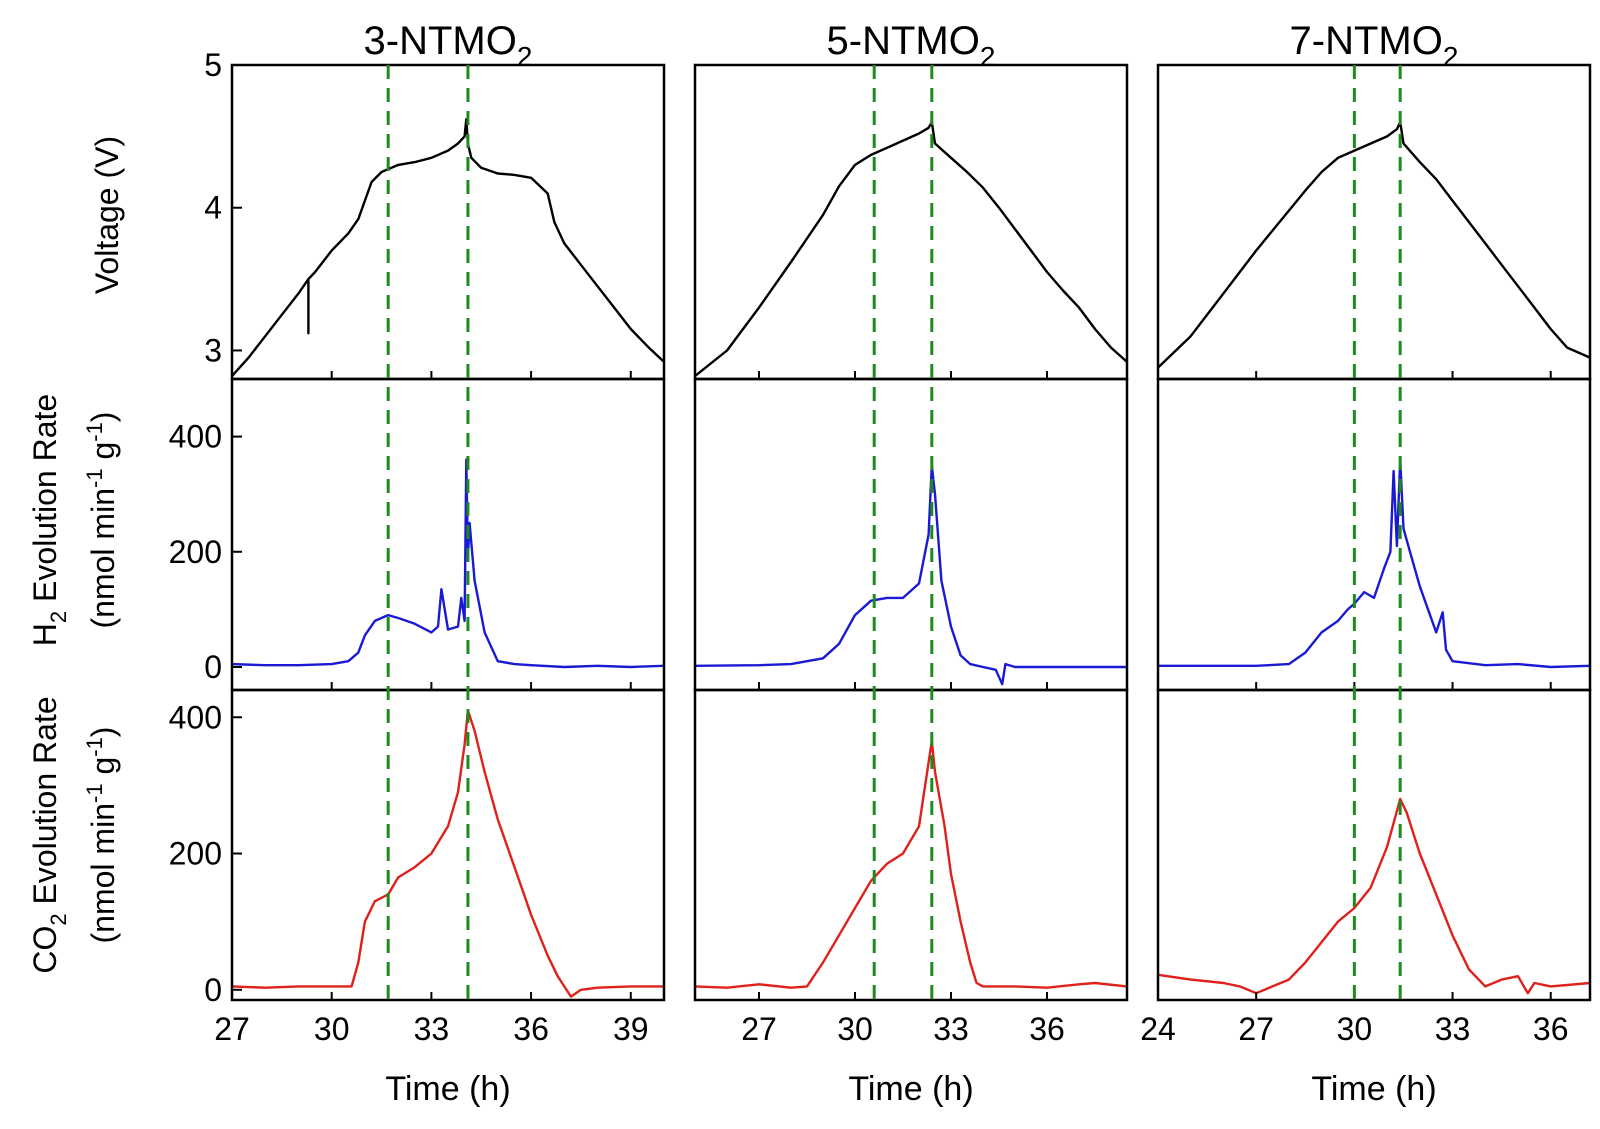  What do you see at coordinates (1366, 41) in the screenshot?
I see `column-title-main: 7-NTMO` at bounding box center [1366, 41].